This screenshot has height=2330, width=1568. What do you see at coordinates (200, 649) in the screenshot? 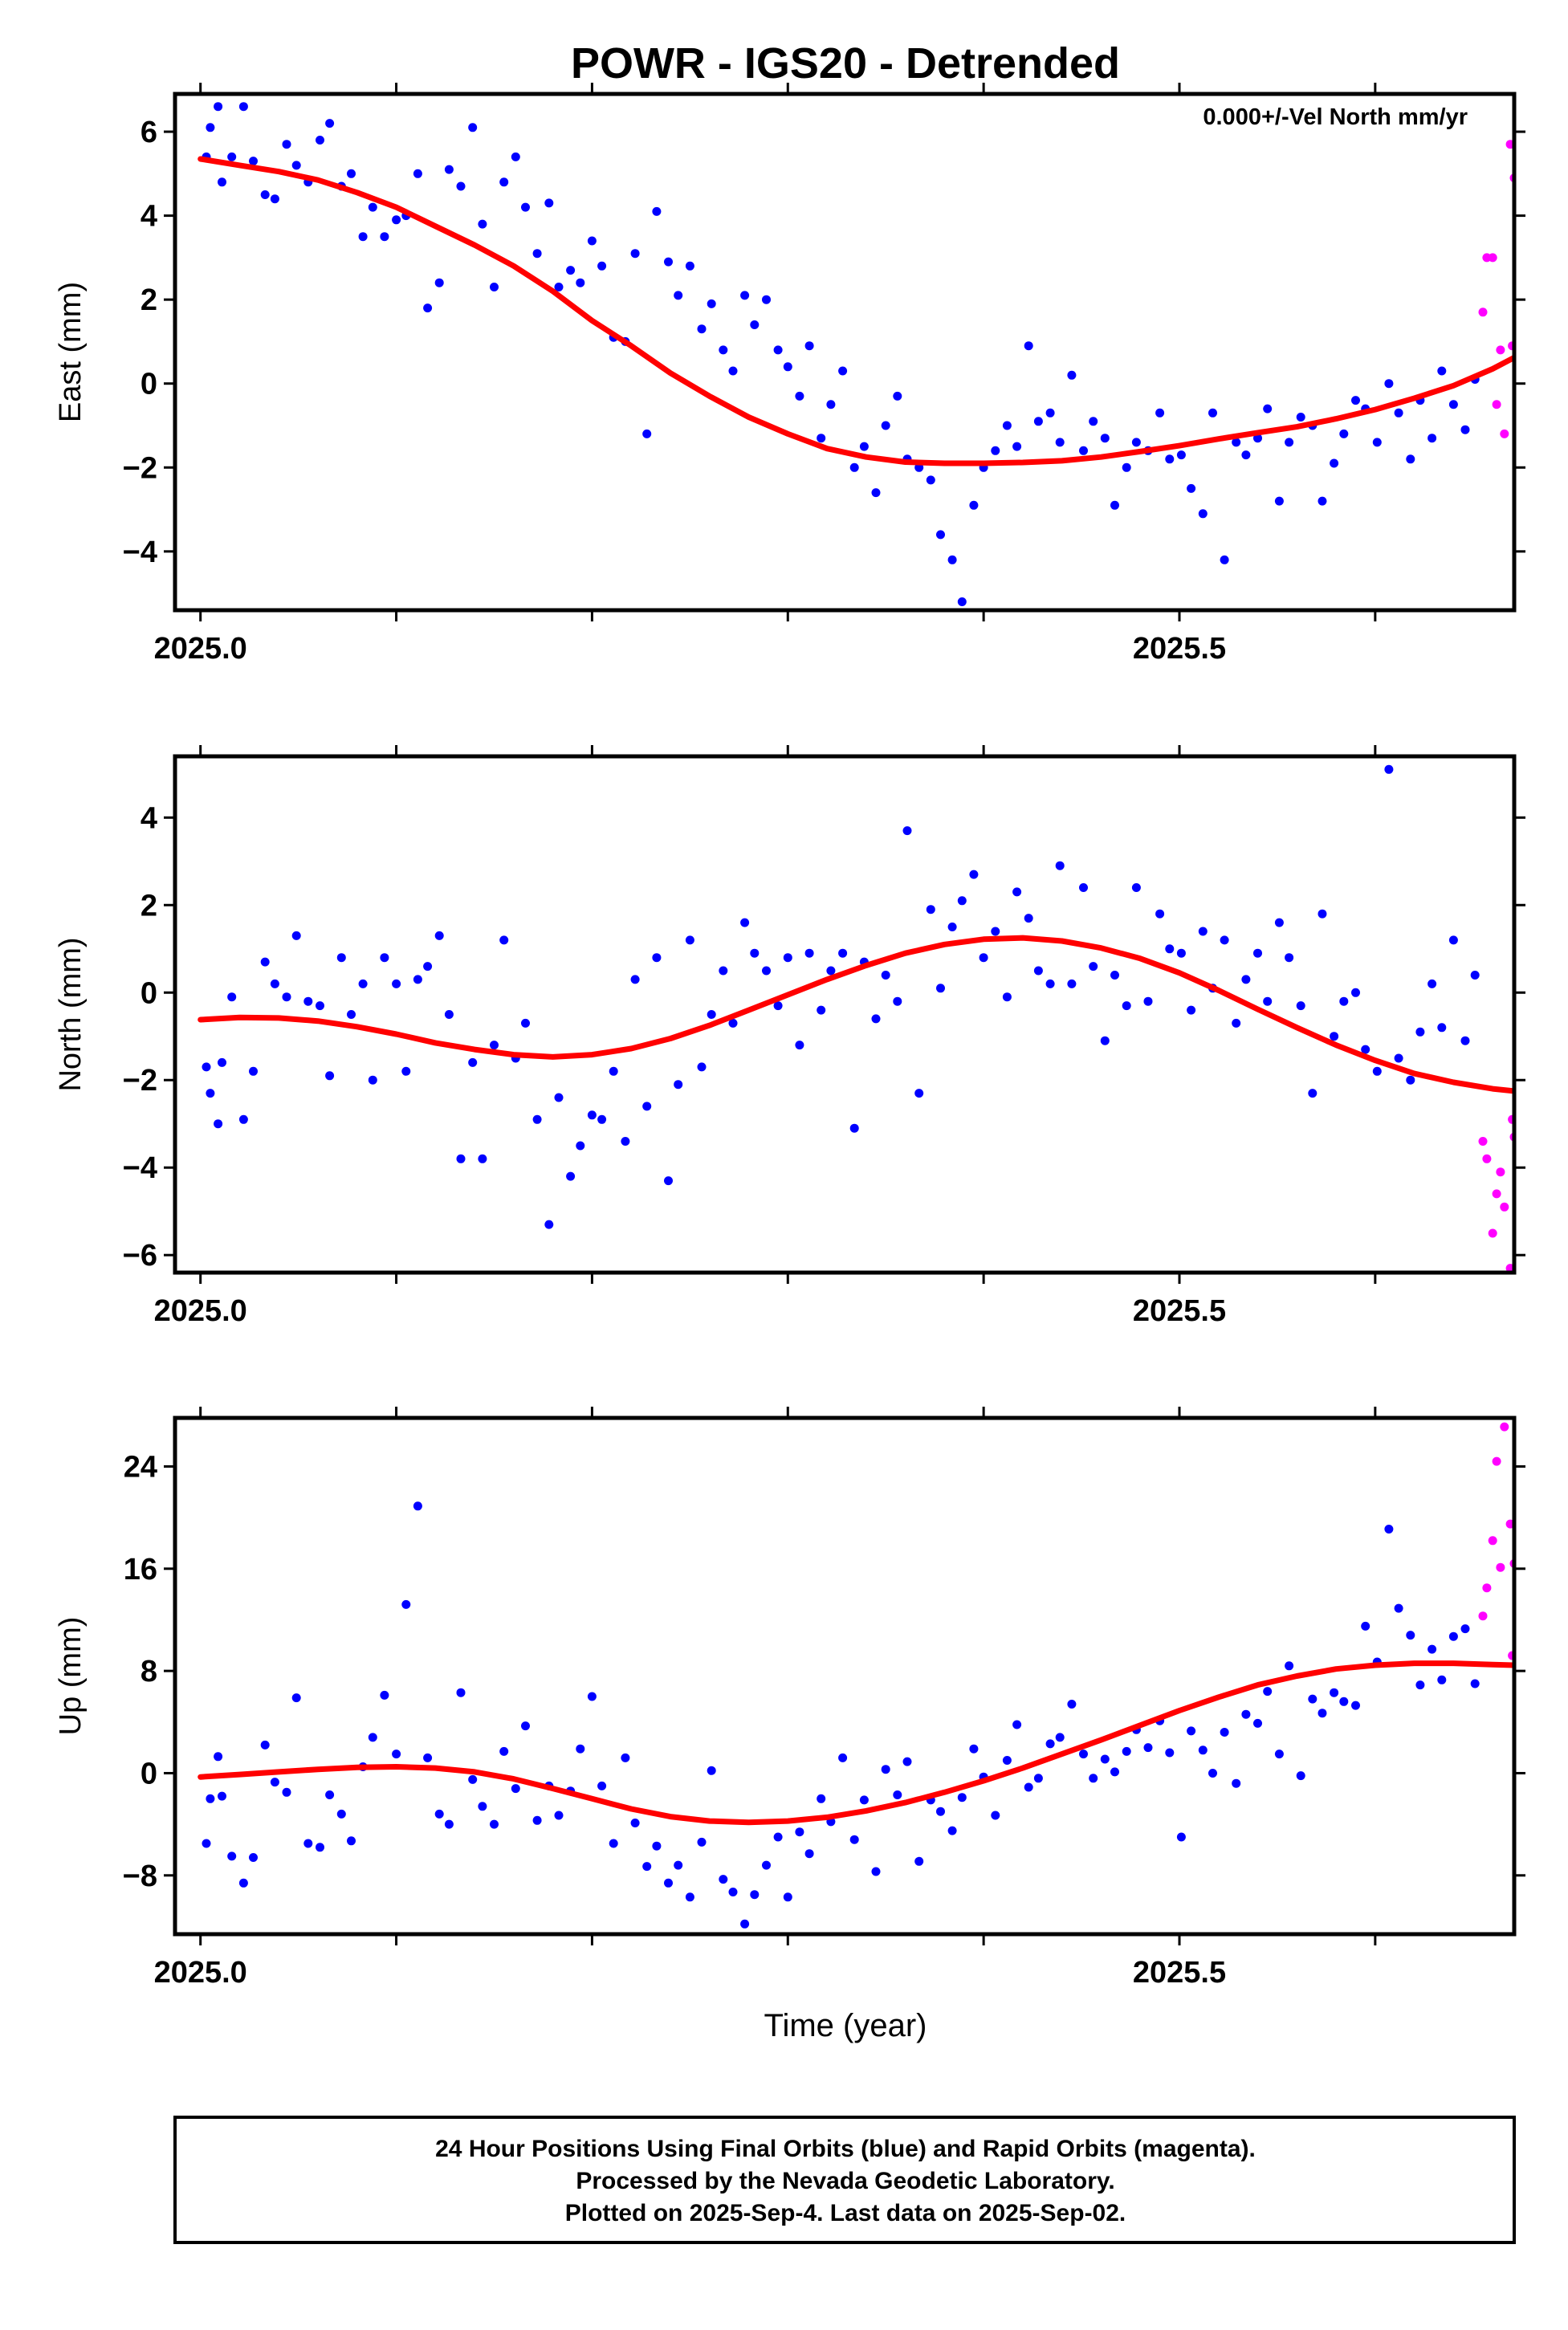
I see `east-x-tick-label: 2025.0` at bounding box center [200, 649].